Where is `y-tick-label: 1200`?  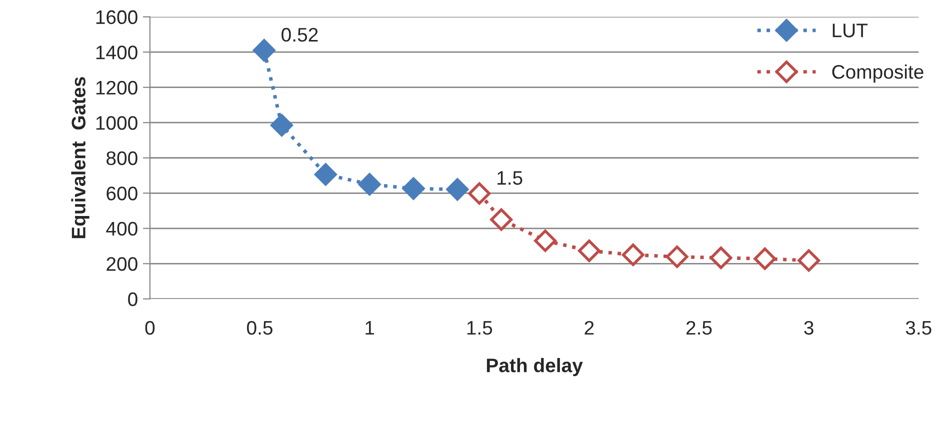 y-tick-label: 1200 is located at coordinates (117, 87).